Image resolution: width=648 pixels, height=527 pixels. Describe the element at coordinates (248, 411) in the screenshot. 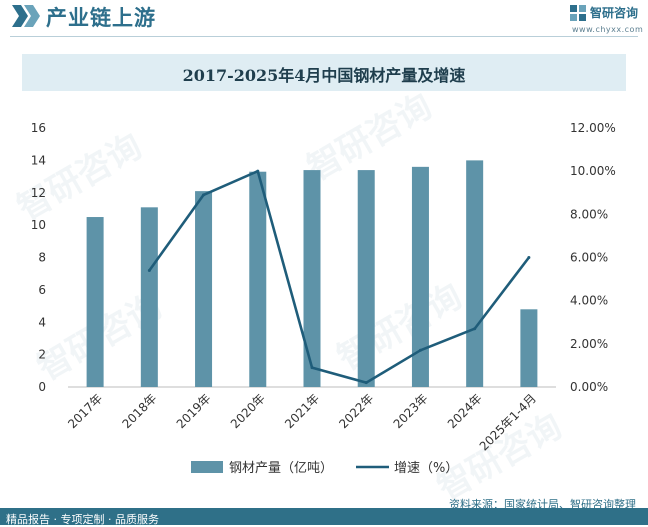

I see `x-tick-label: 2020年` at that location.